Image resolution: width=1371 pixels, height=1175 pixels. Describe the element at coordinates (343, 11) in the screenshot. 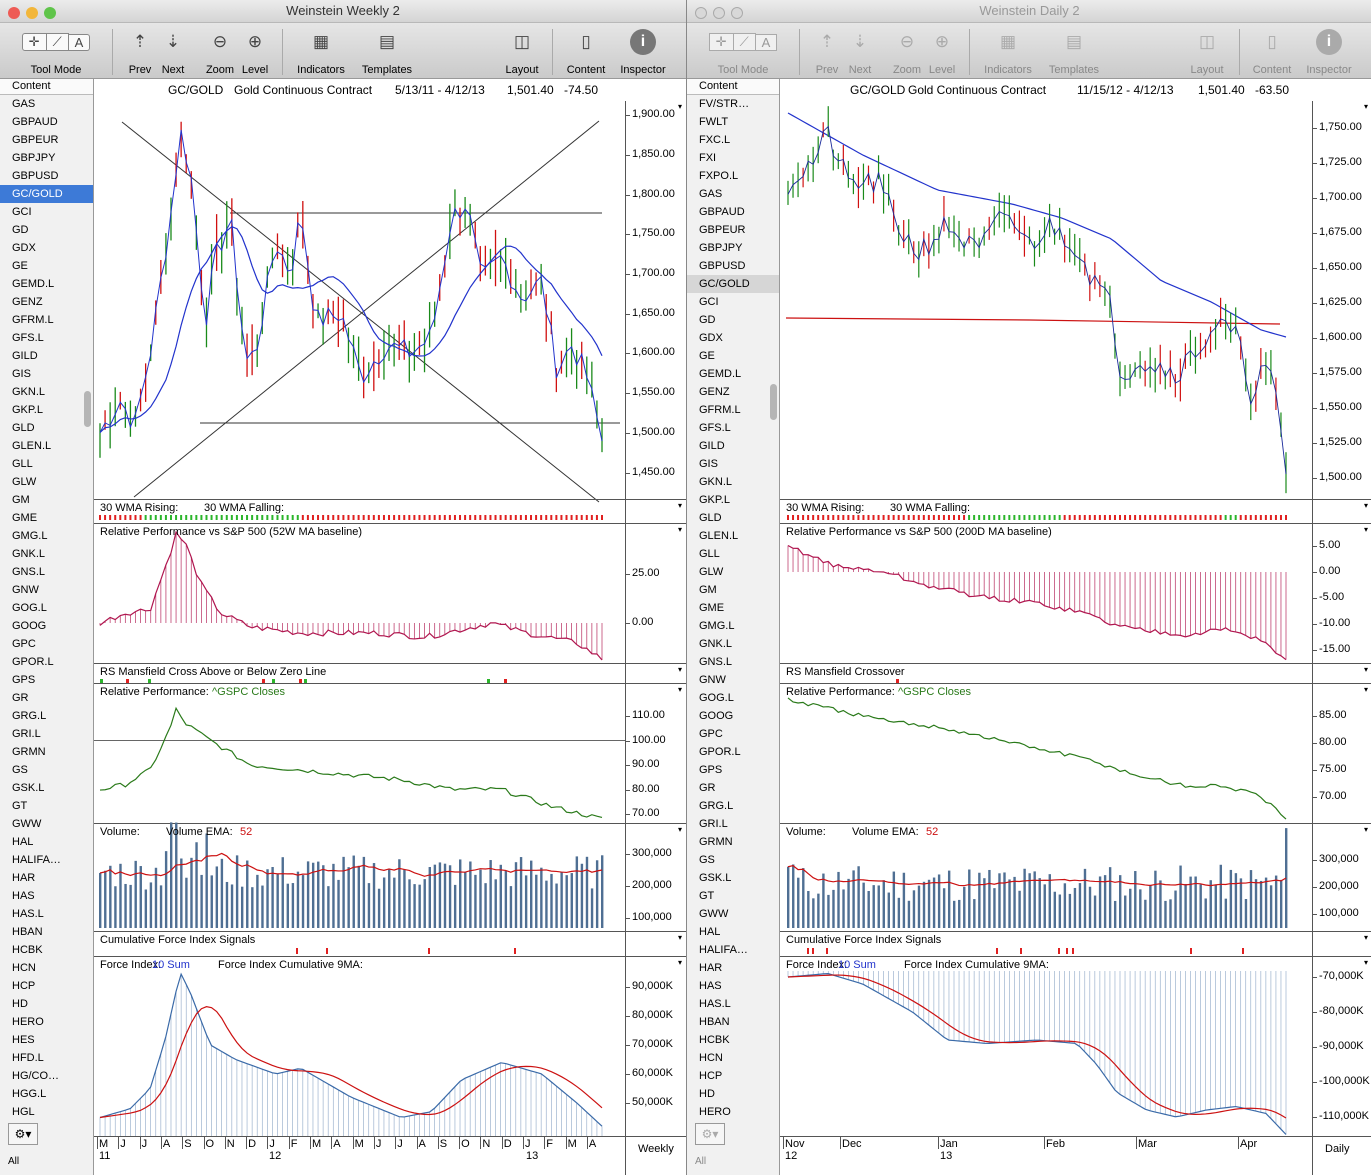

I see `title-bar: Weinstein Weekly 2` at that location.